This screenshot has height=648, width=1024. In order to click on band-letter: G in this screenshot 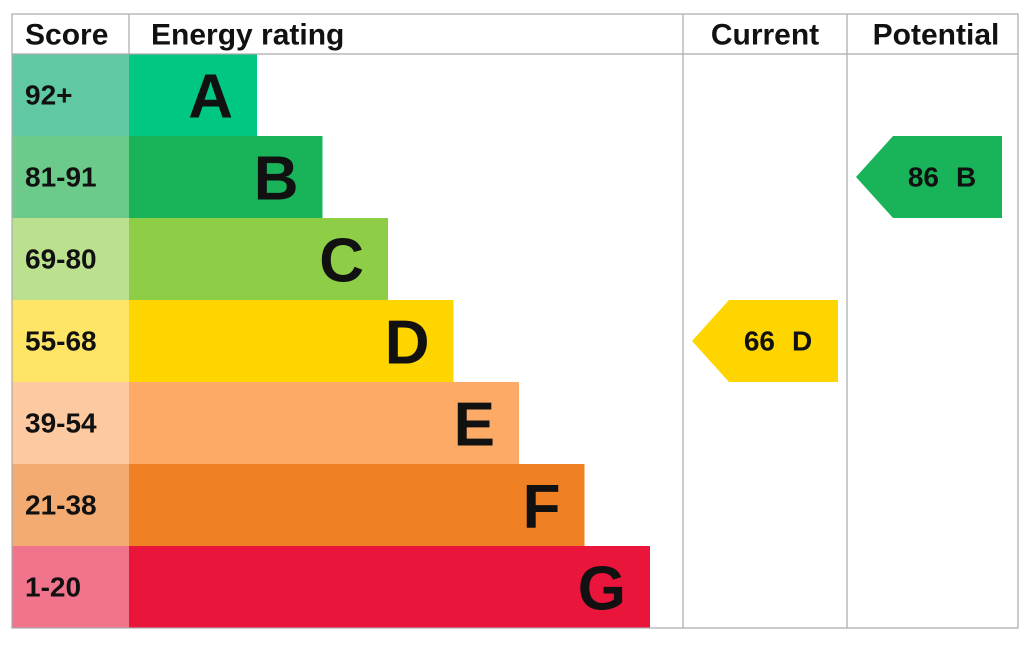, I will do `click(602, 589)`.